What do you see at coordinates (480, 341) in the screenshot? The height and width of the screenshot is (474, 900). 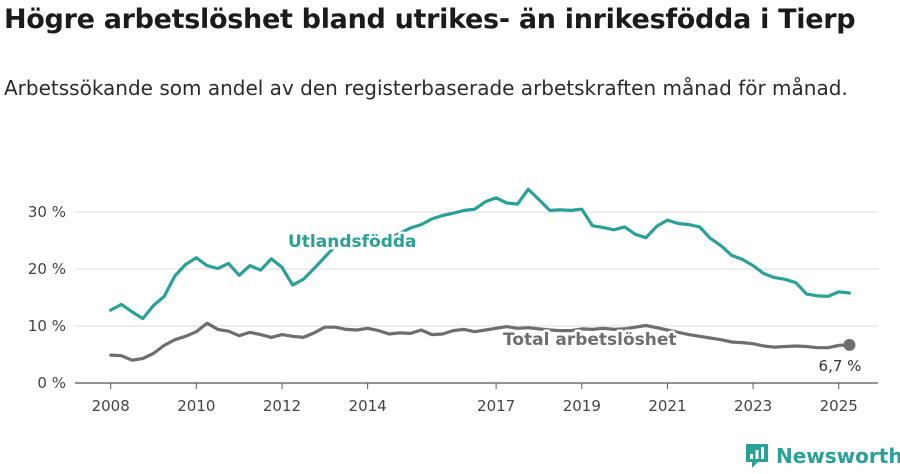 I see `series-line-total` at bounding box center [480, 341].